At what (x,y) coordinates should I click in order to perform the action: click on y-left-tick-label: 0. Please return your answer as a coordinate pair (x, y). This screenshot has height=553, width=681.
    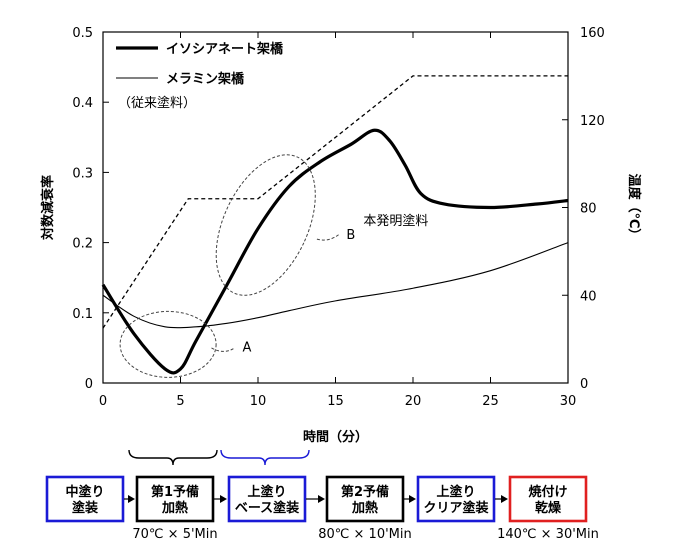
    Looking at the image, I should click on (89, 384).